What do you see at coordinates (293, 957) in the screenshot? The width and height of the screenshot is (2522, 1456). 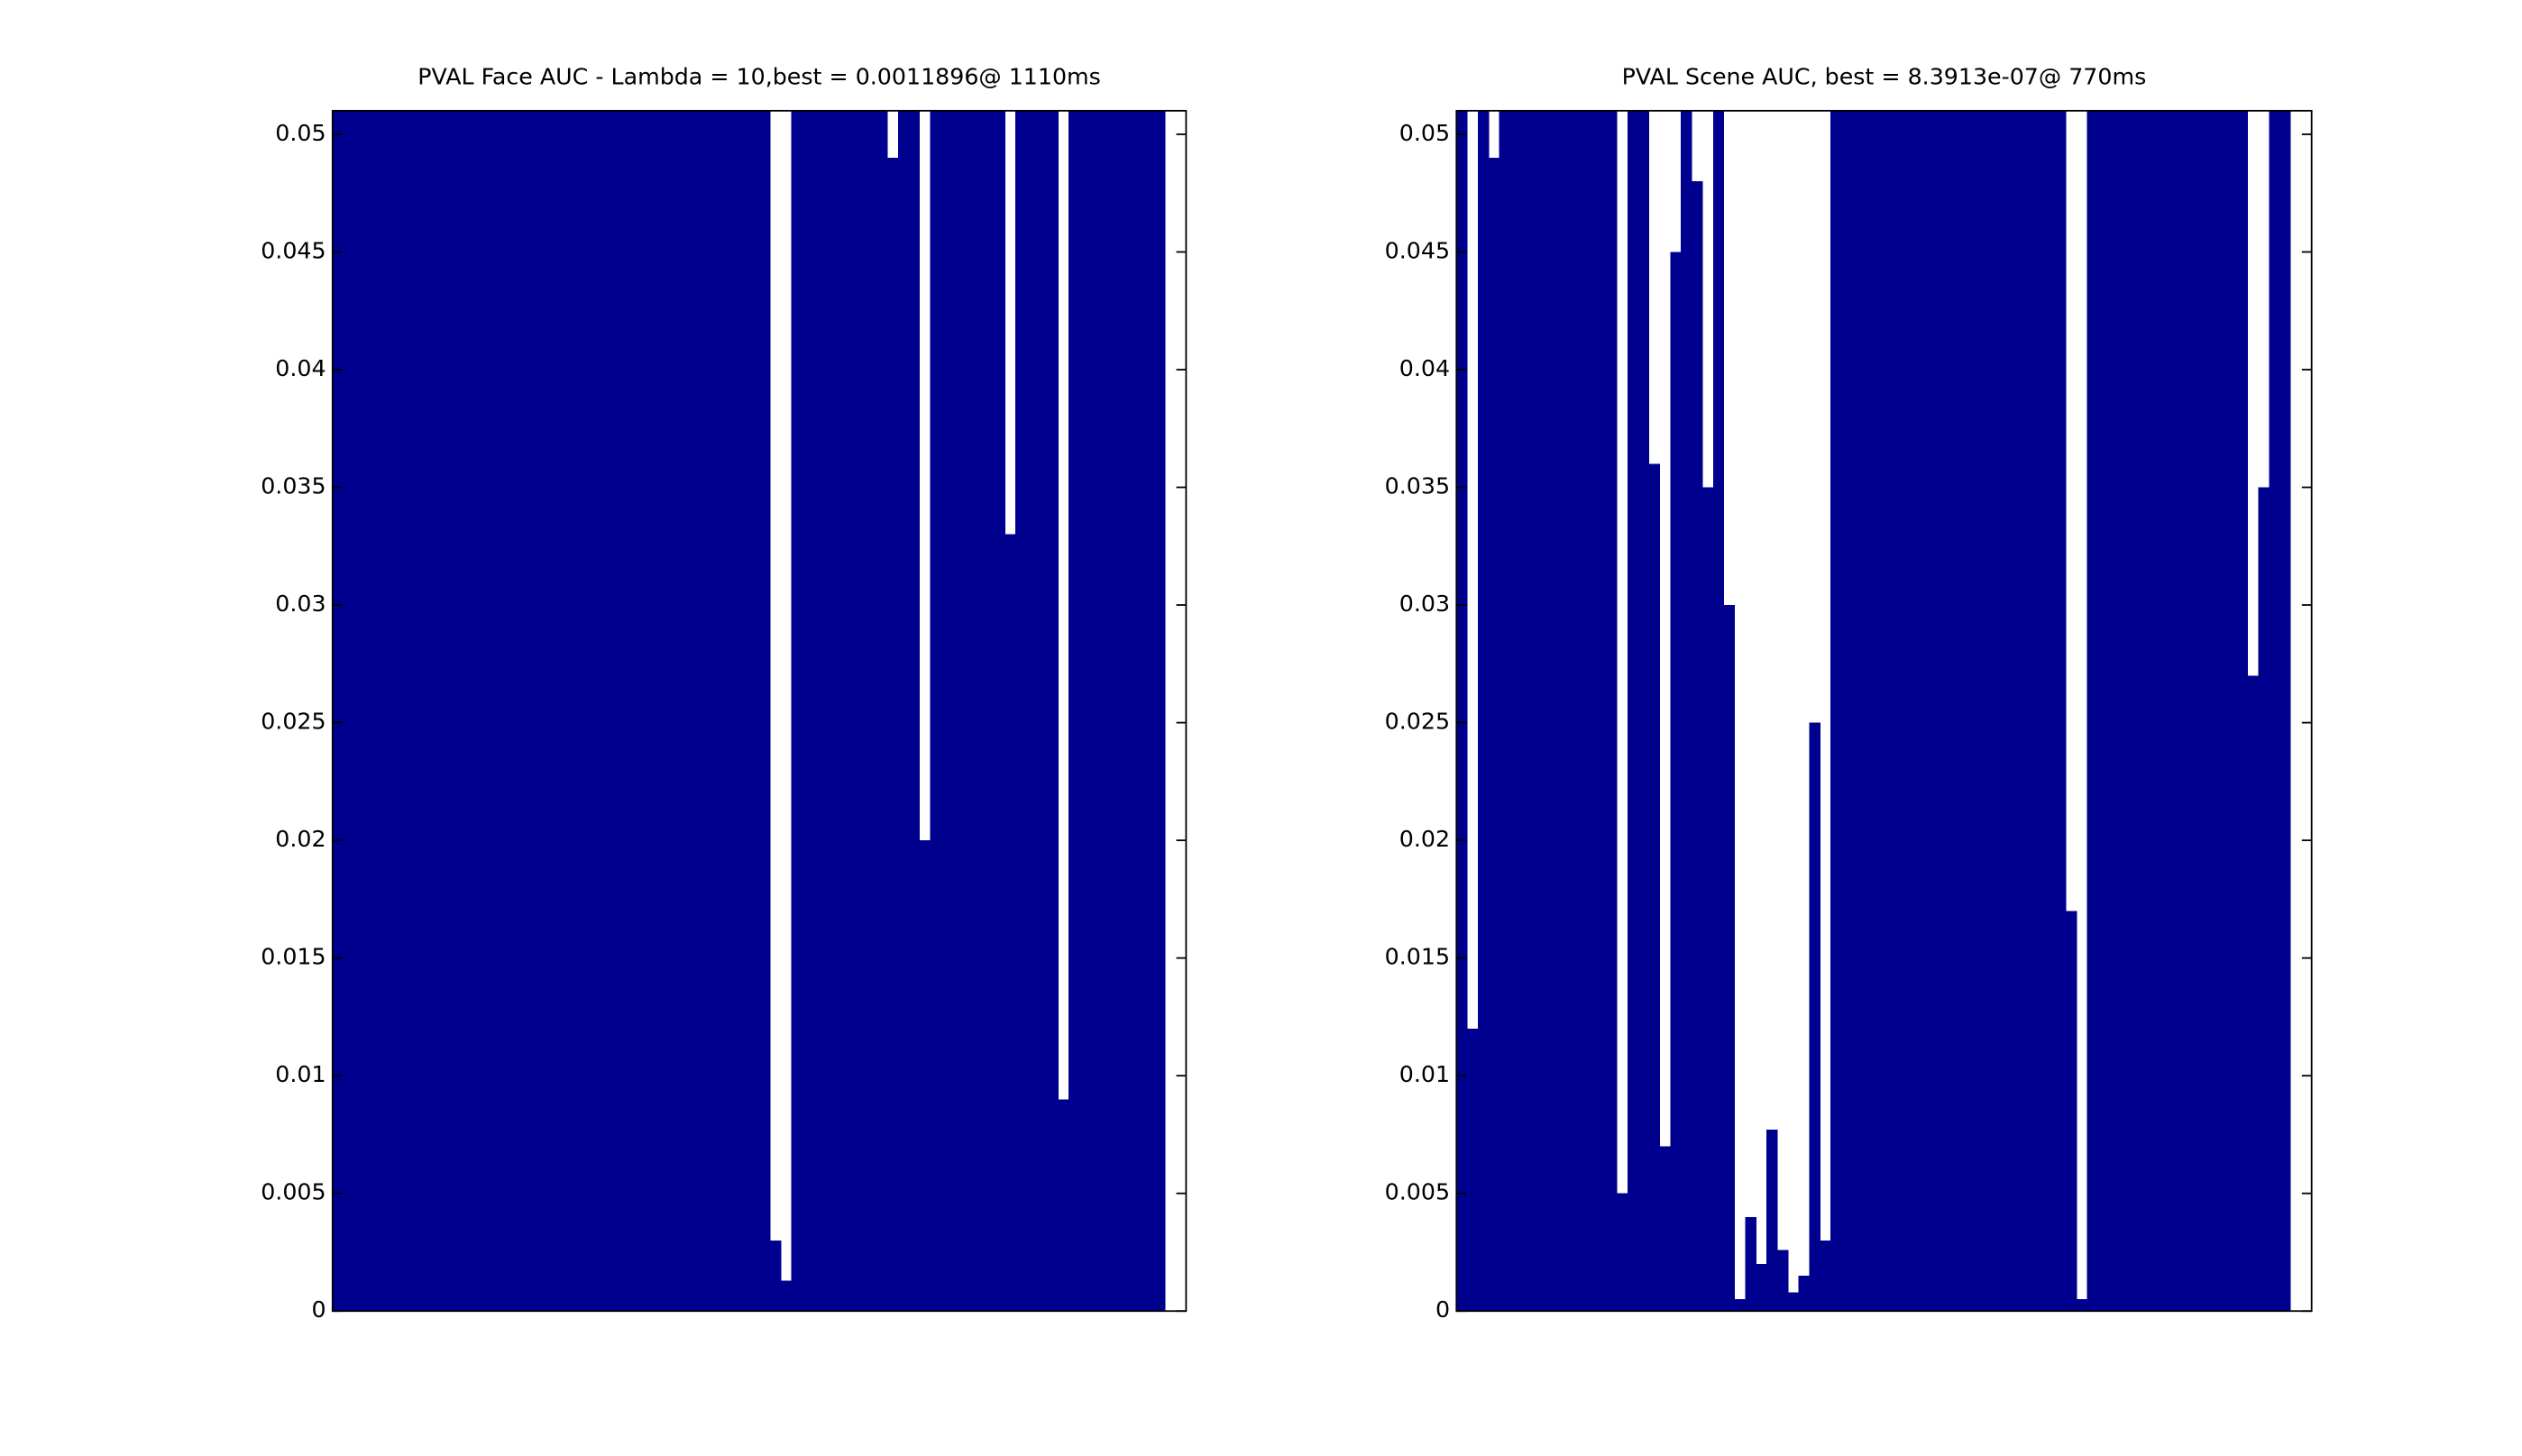 I see `y-tick-label: 0.015` at bounding box center [293, 957].